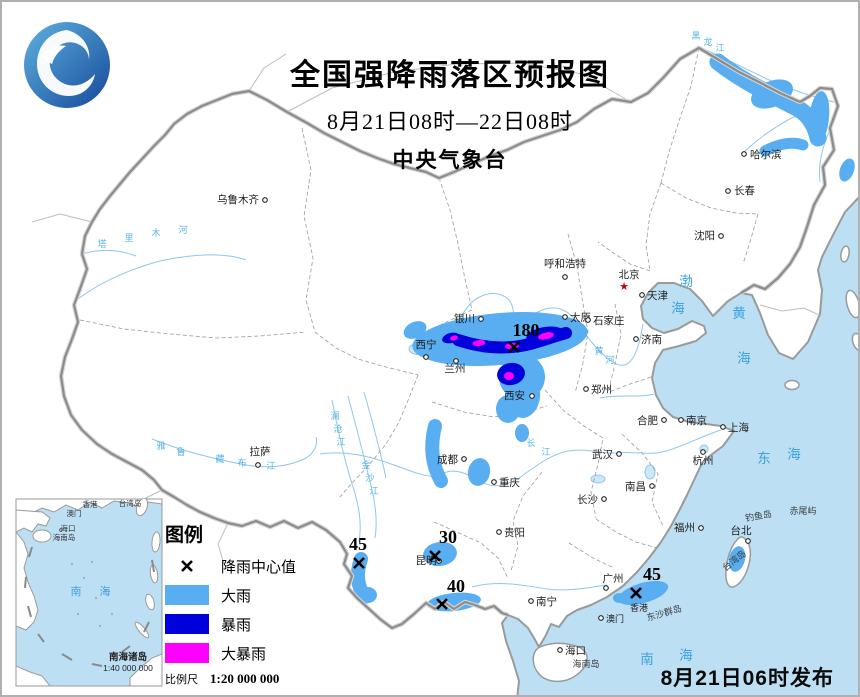  I want to click on logo-dragon-swirl, so click(66, 63).